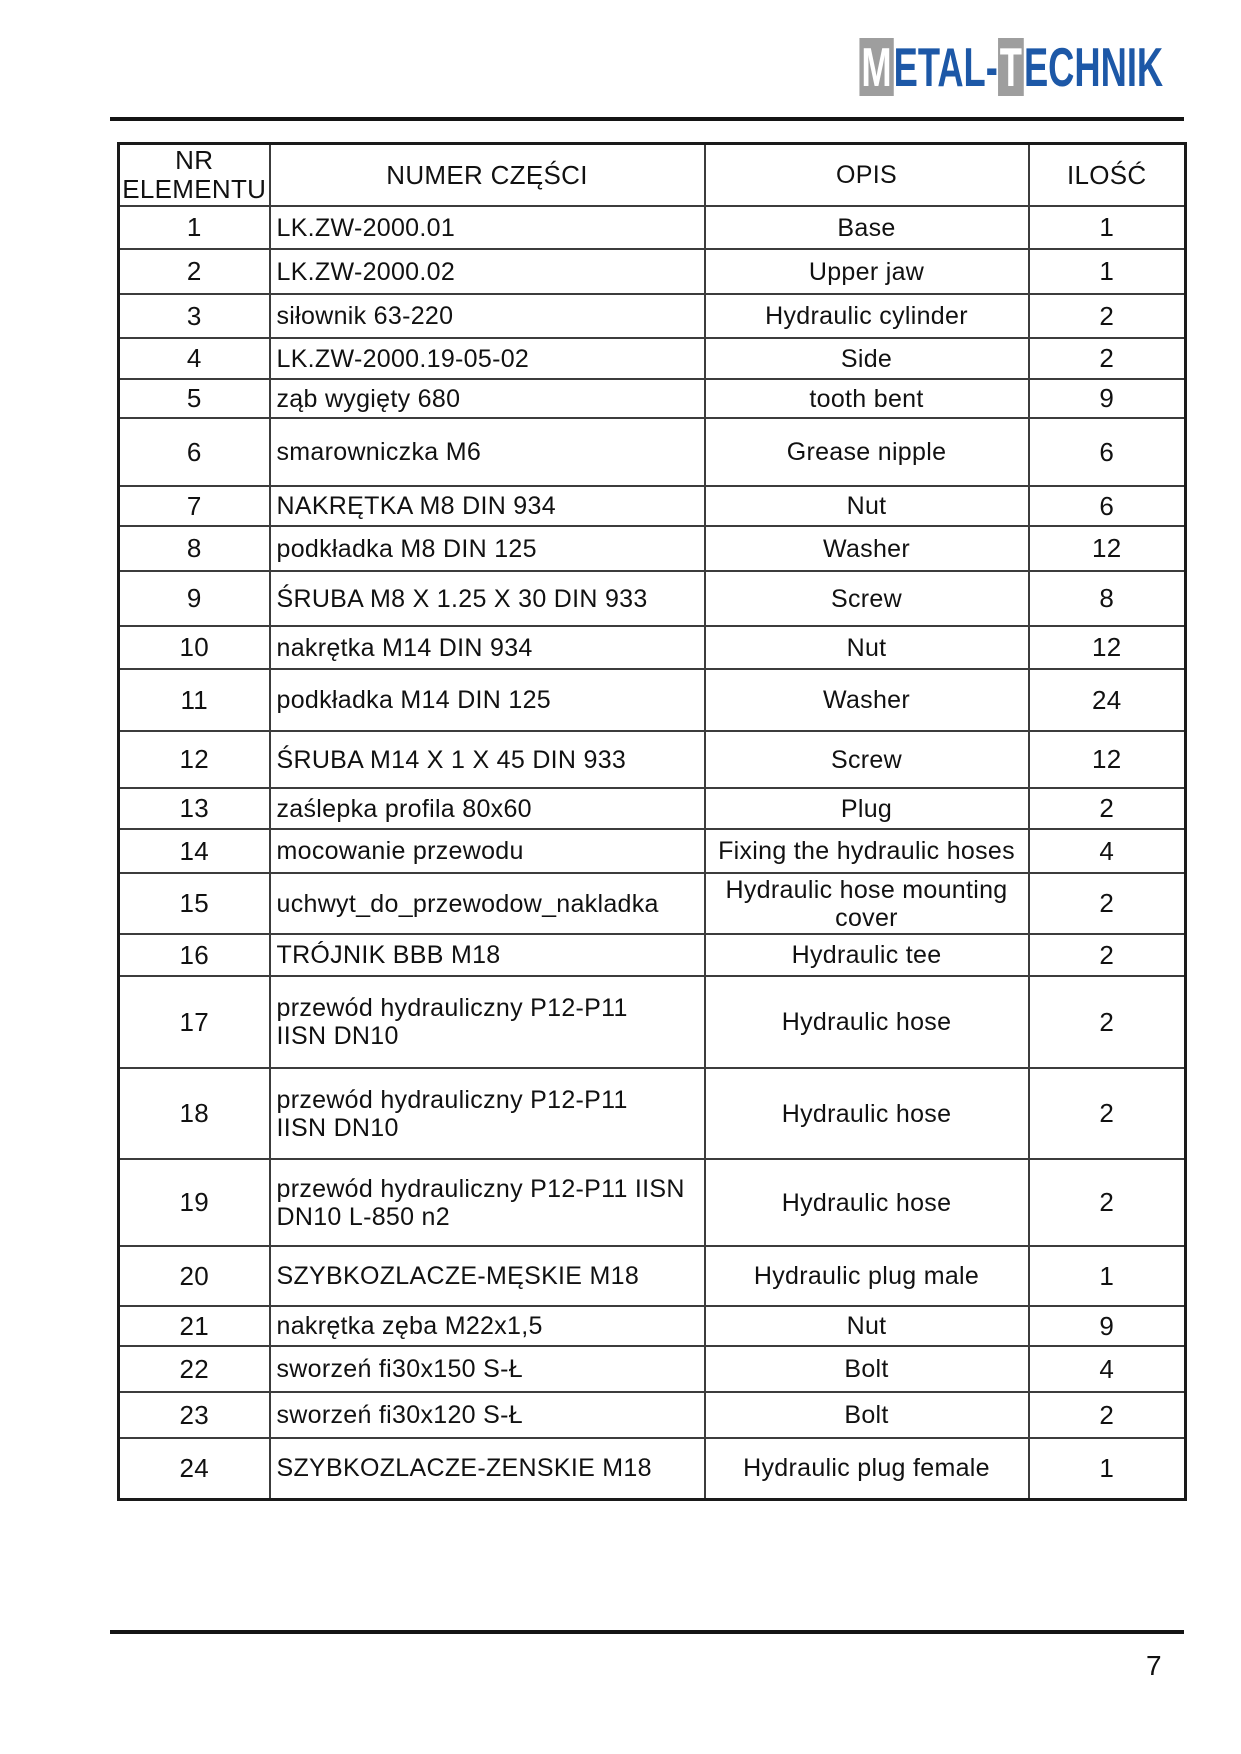  What do you see at coordinates (194, 955) in the screenshot?
I see `cell-nr: 16` at bounding box center [194, 955].